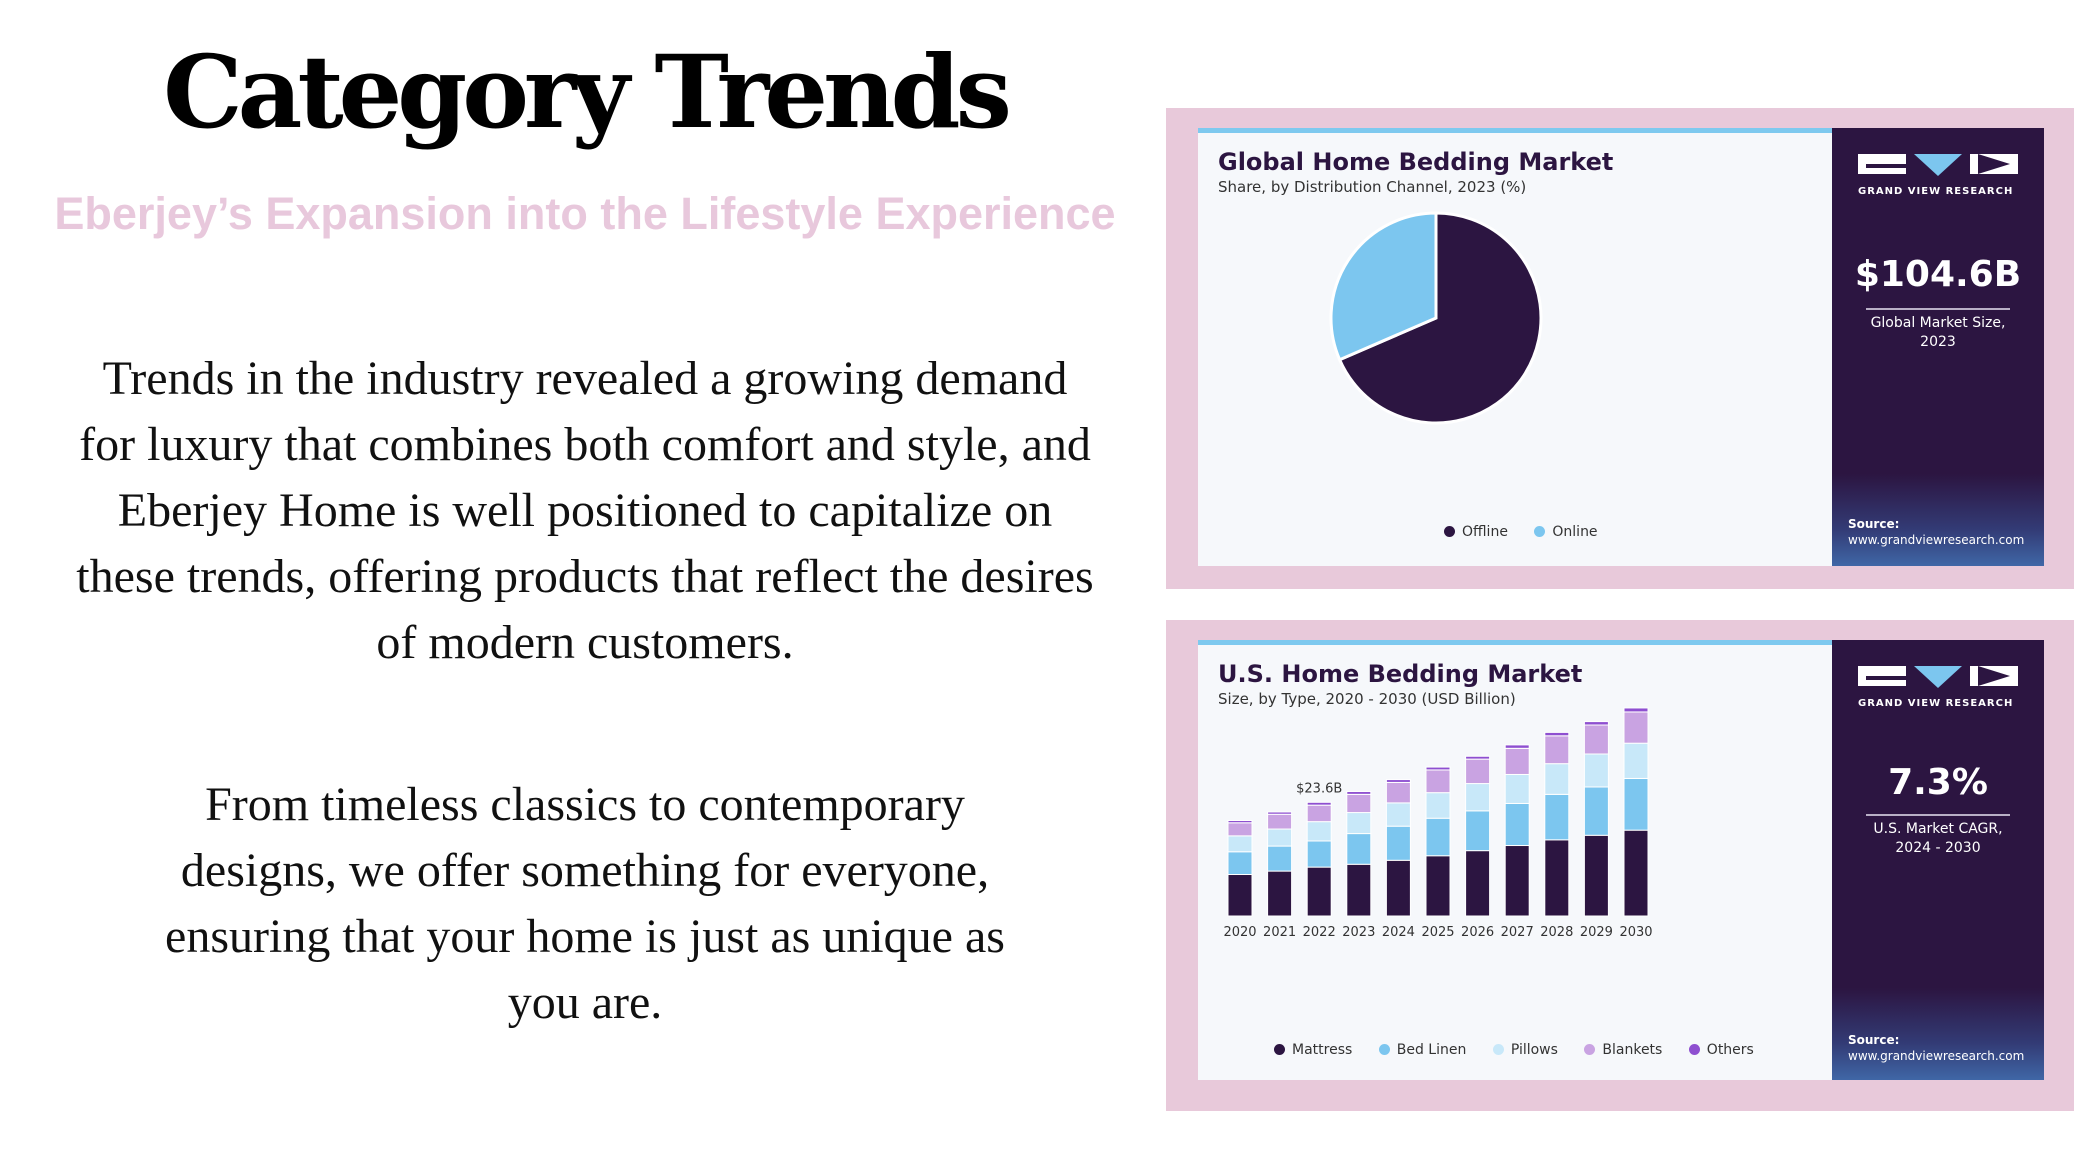 The height and width of the screenshot is (1174, 2090). What do you see at coordinates (1557, 779) in the screenshot?
I see `bar-2028-pillows` at bounding box center [1557, 779].